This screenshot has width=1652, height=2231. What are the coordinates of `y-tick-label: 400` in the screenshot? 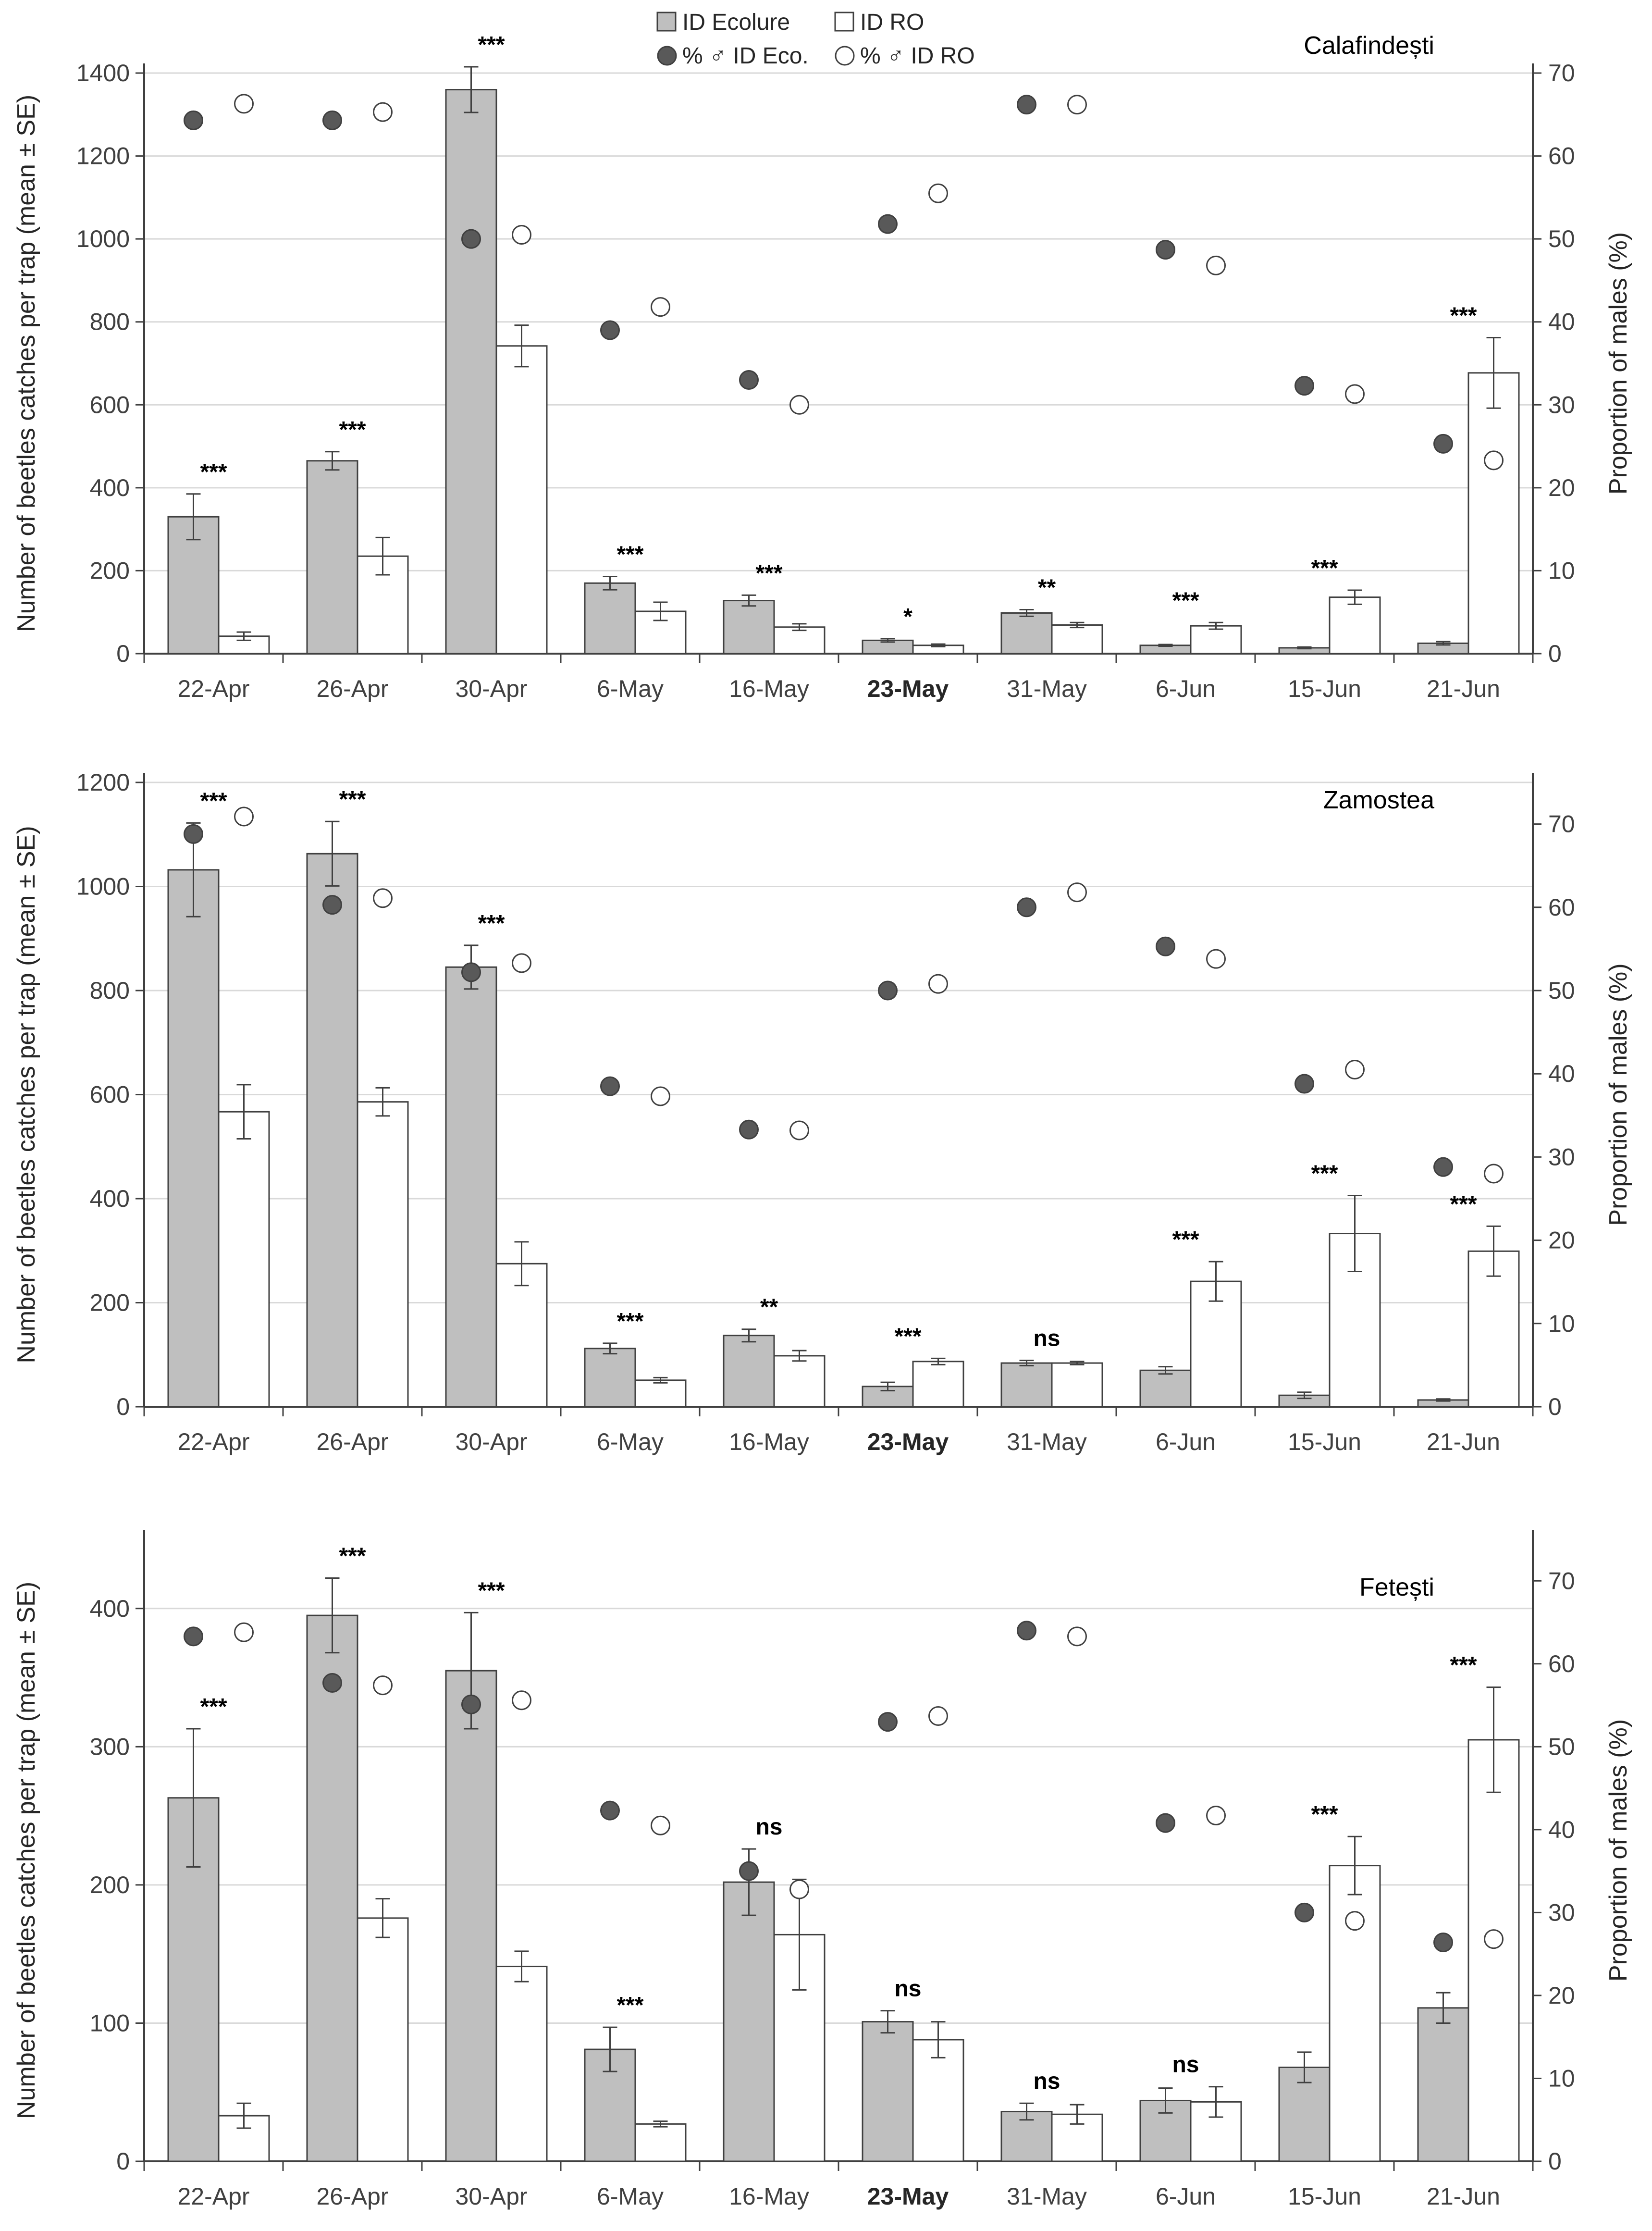 It's located at (110, 487).